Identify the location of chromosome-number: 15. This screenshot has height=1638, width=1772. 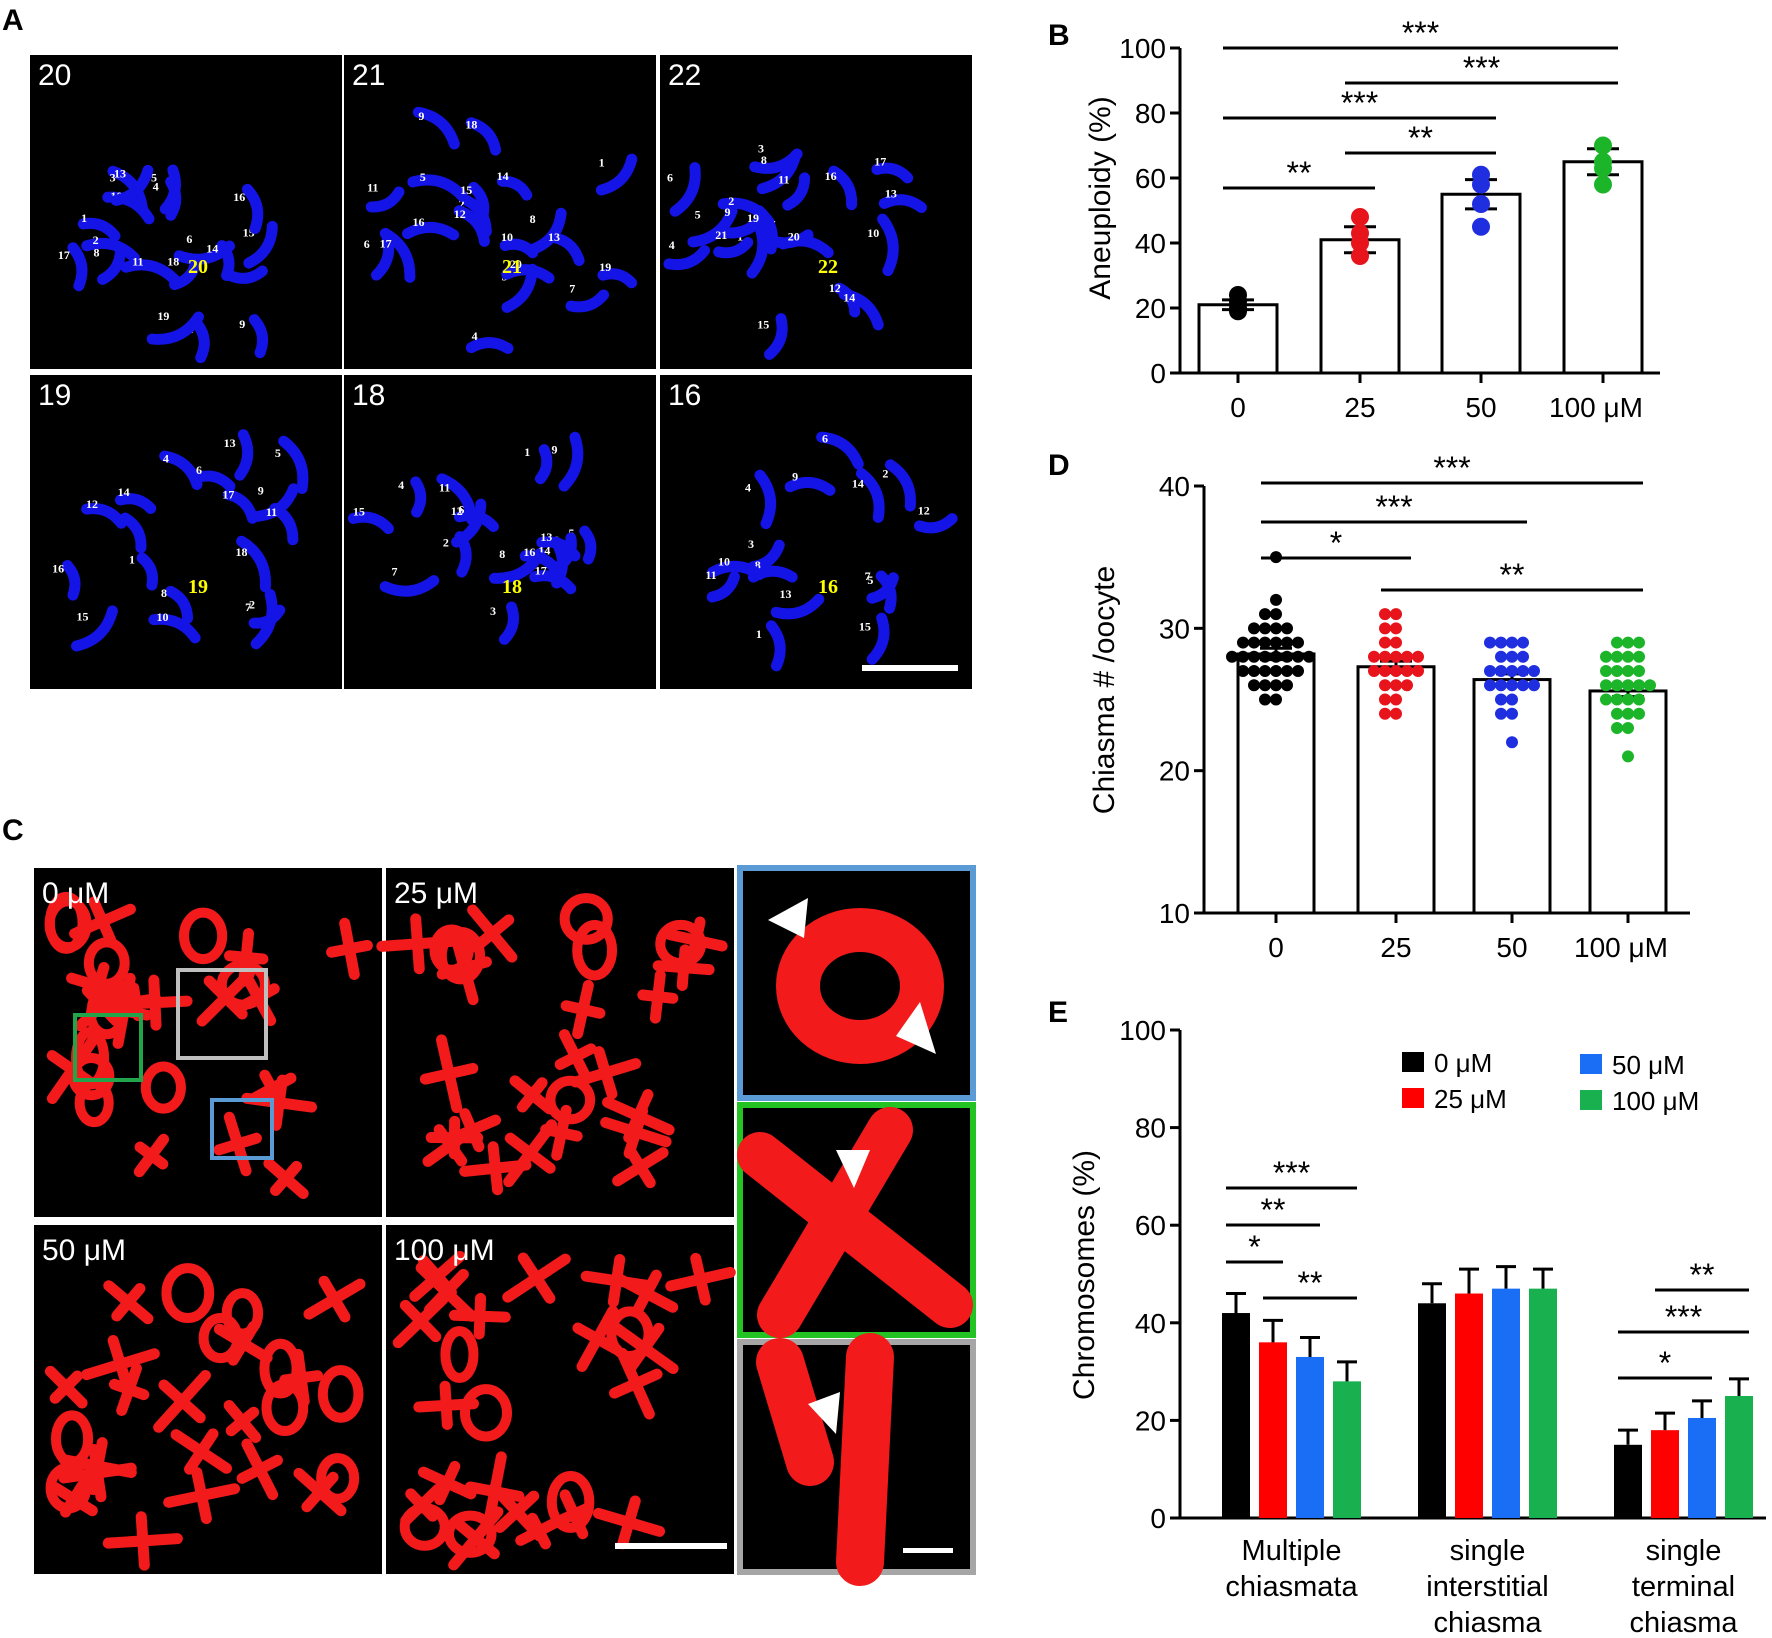
(466, 190).